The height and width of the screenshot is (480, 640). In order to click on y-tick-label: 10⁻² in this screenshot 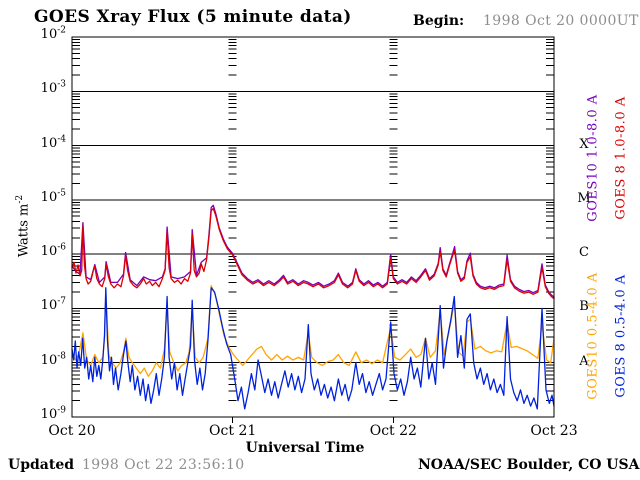, I will do `click(53, 33)`.